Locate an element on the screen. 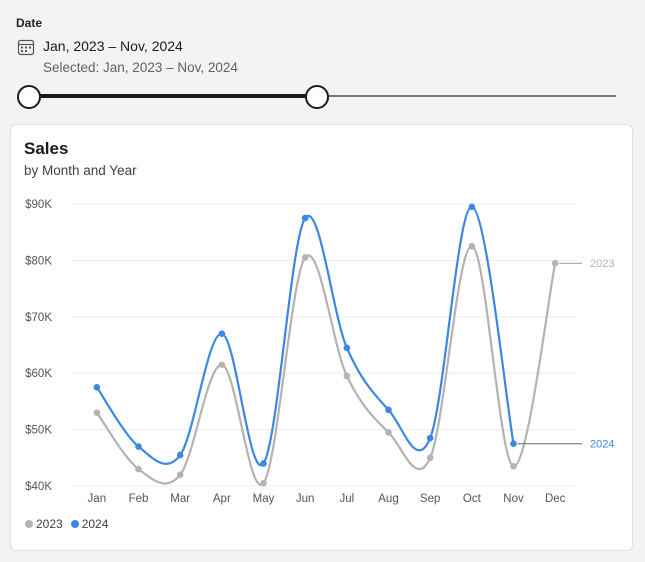 This screenshot has width=645, height=562. slider-thumb-end is located at coordinates (317, 97).